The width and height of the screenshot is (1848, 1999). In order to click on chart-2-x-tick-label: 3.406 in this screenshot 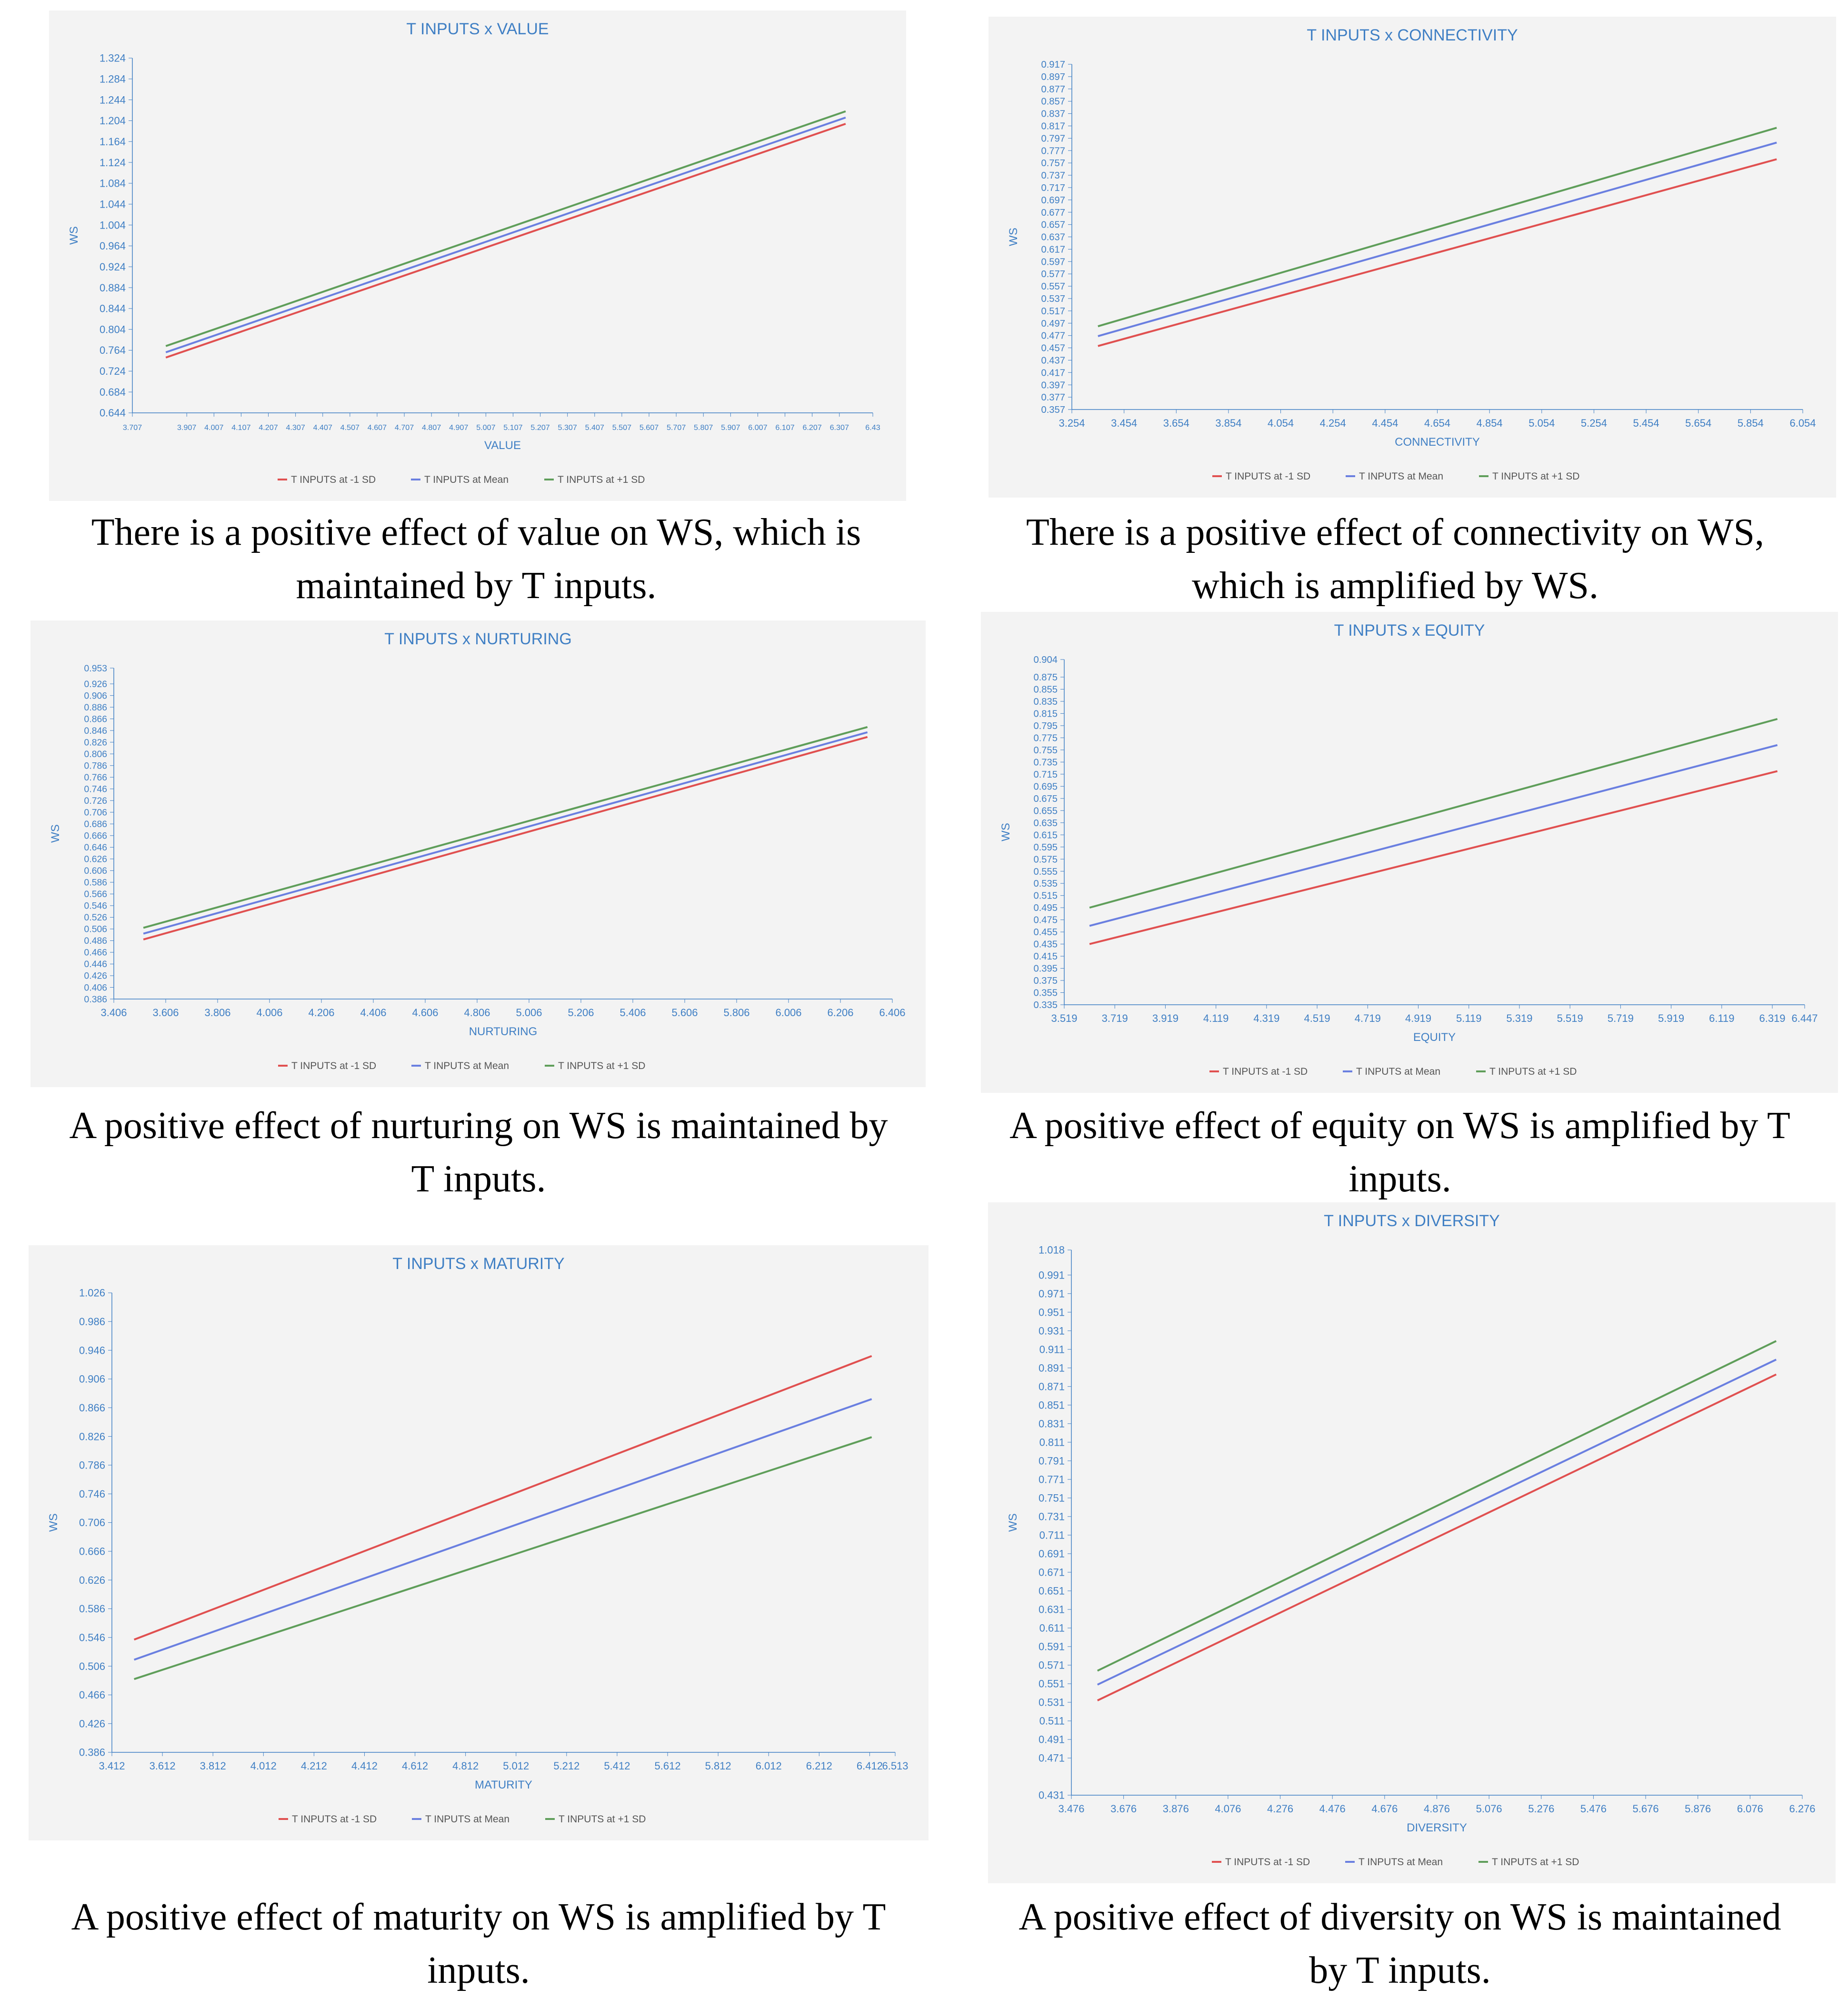, I will do `click(113, 1013)`.